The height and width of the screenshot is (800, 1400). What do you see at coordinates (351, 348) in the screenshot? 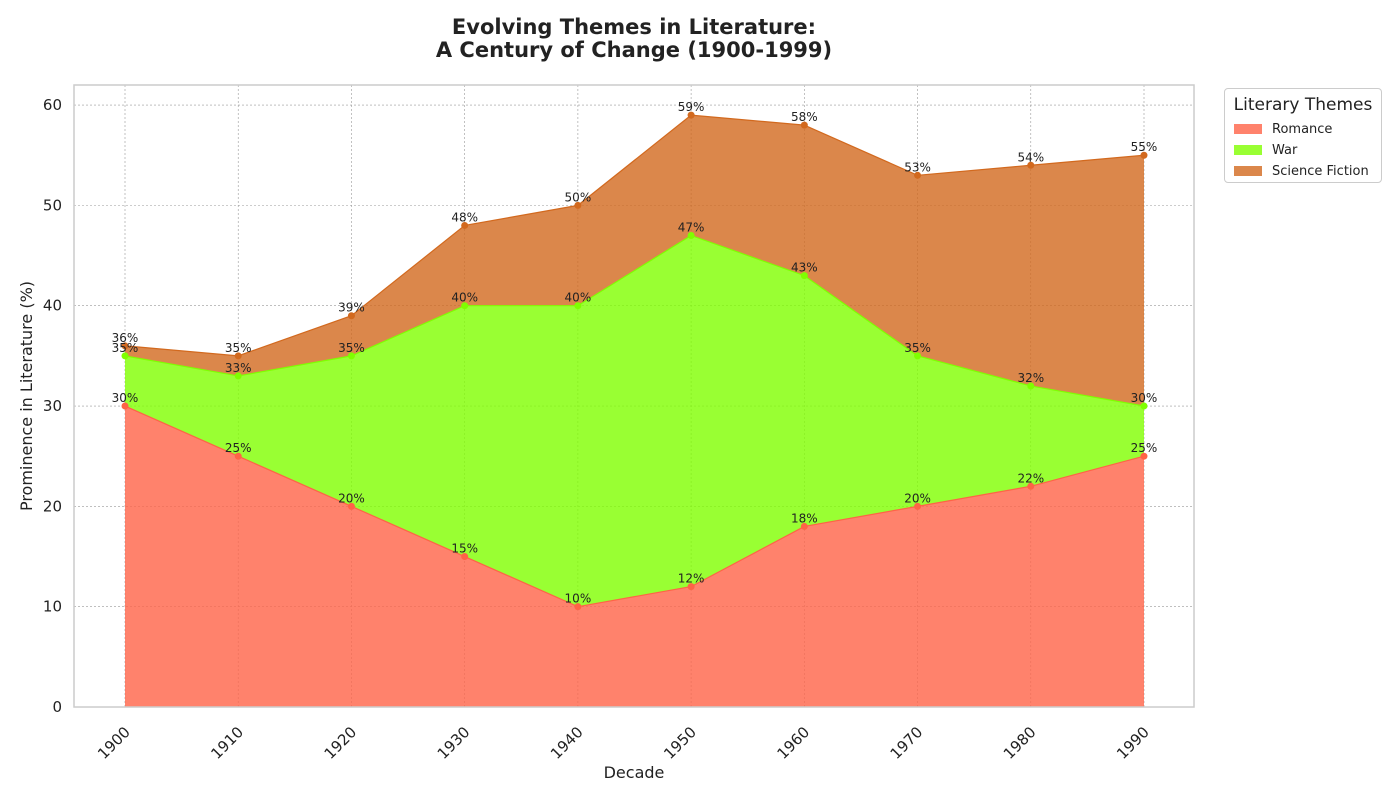
I see `data-label-war-1920: 35%` at bounding box center [351, 348].